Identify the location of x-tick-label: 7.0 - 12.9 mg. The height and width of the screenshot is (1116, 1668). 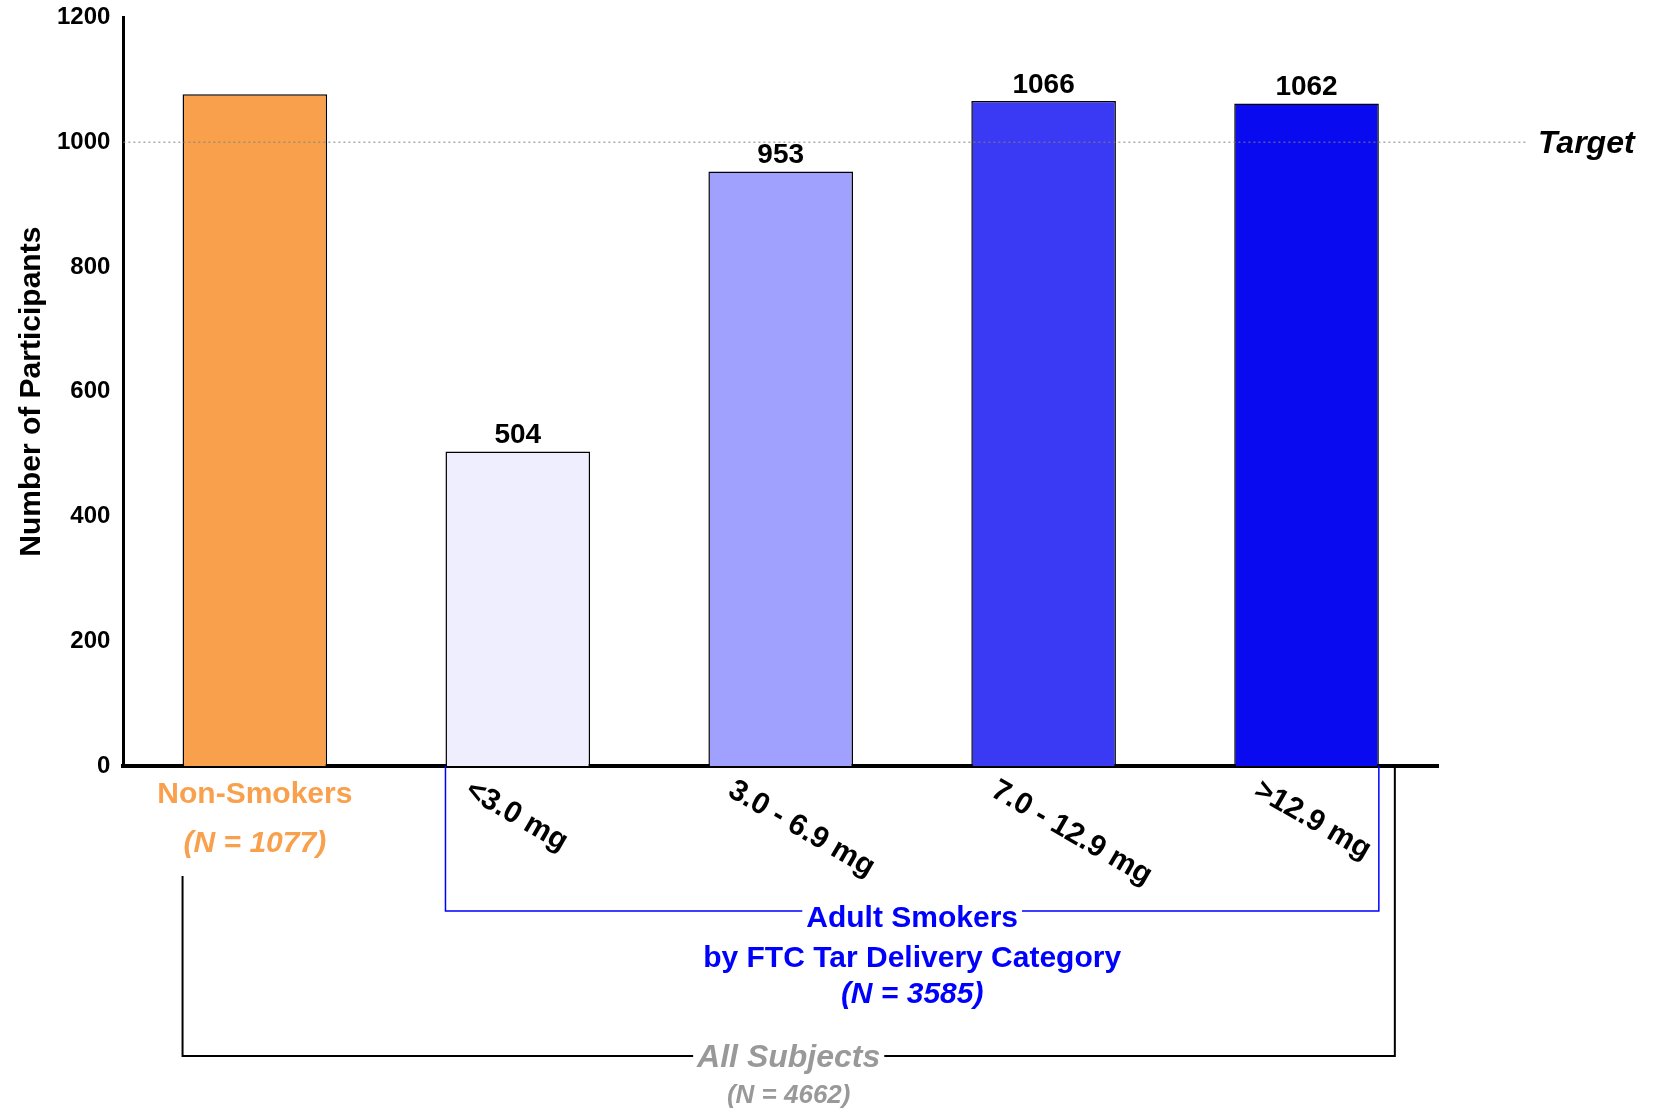
(1072, 831).